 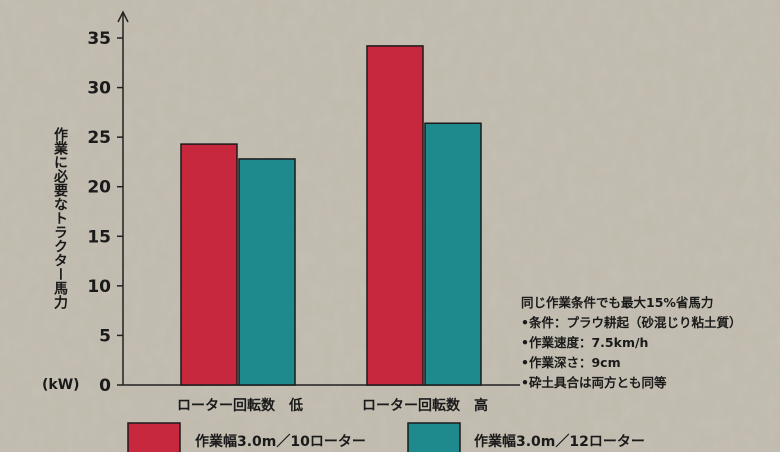 What do you see at coordinates (240, 405) in the screenshot?
I see `x-category-label: ローター回転数 低` at bounding box center [240, 405].